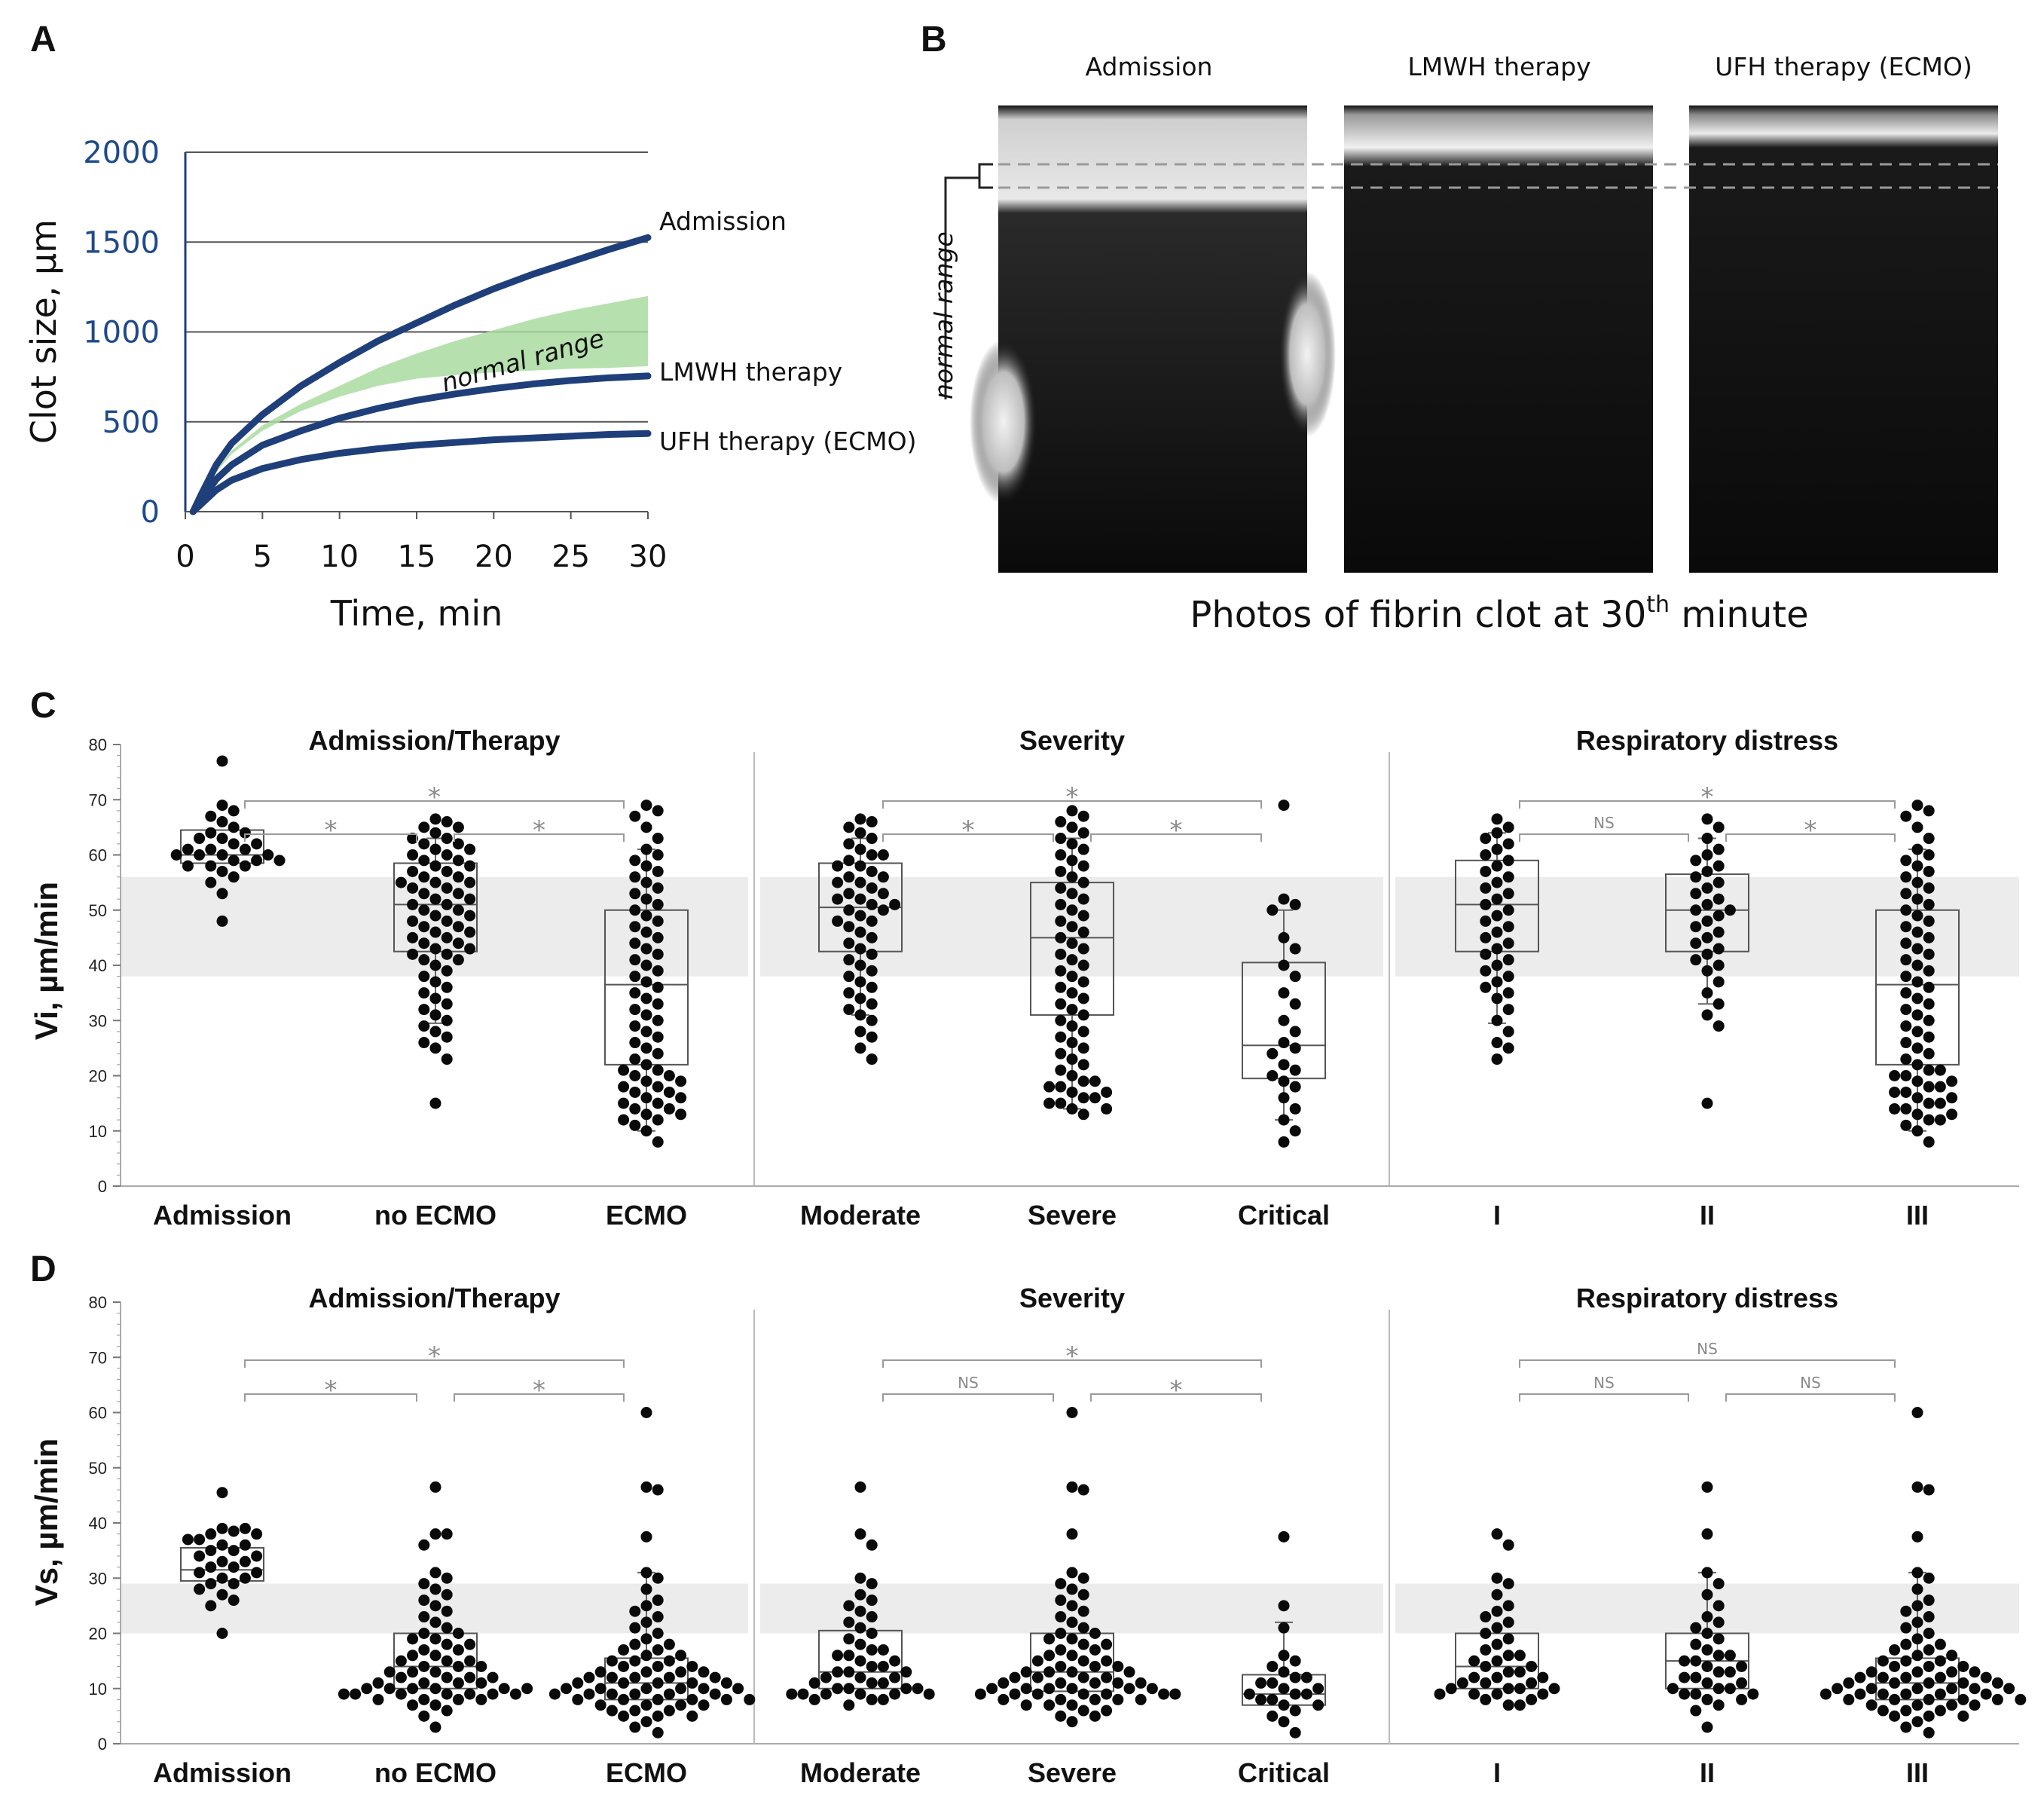 The width and height of the screenshot is (2044, 1798). What do you see at coordinates (1284, 1215) in the screenshot?
I see `category-label-critical: Critical` at bounding box center [1284, 1215].